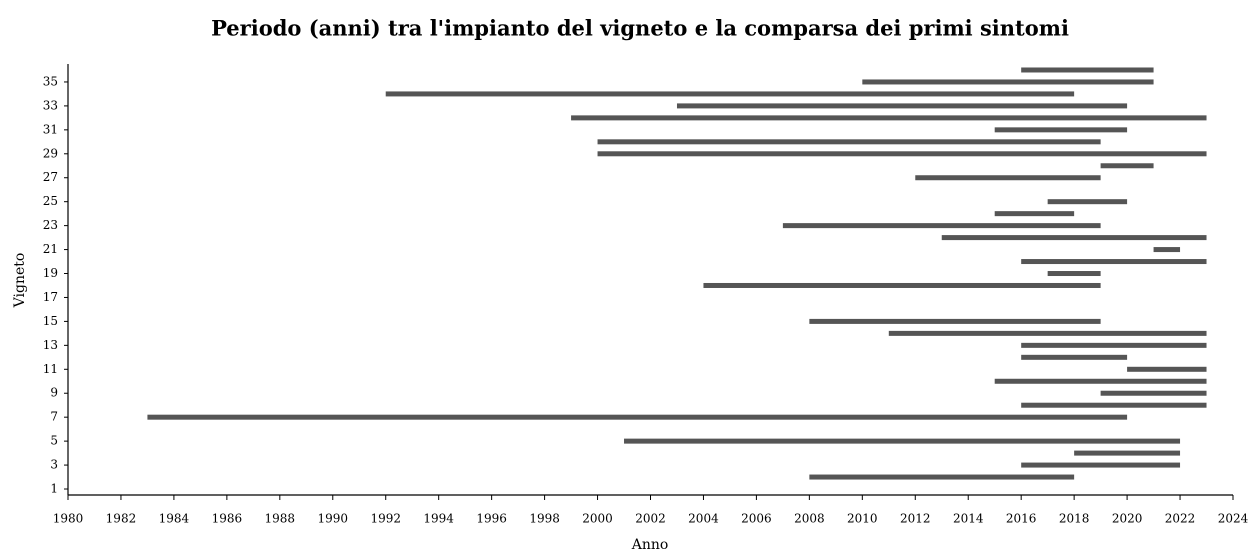  Describe the element at coordinates (968, 519) in the screenshot. I see `x-tick-label: 2014` at that location.